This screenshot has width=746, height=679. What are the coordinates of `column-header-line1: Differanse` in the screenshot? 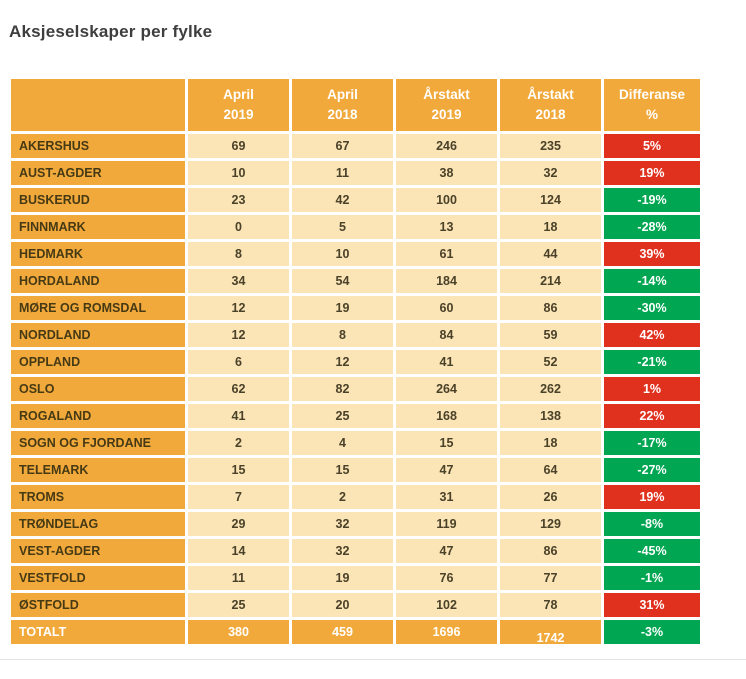 It's located at (652, 95).